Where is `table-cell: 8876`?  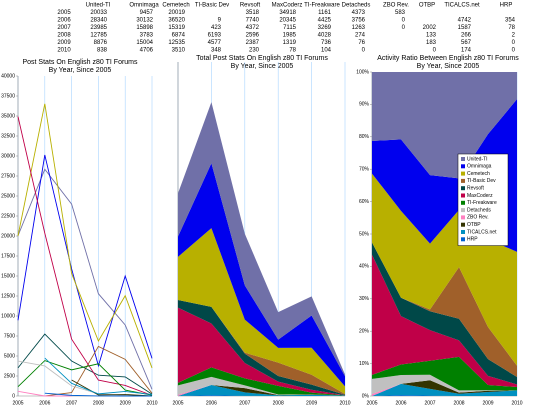 table-cell: 8876 is located at coordinates (101, 43).